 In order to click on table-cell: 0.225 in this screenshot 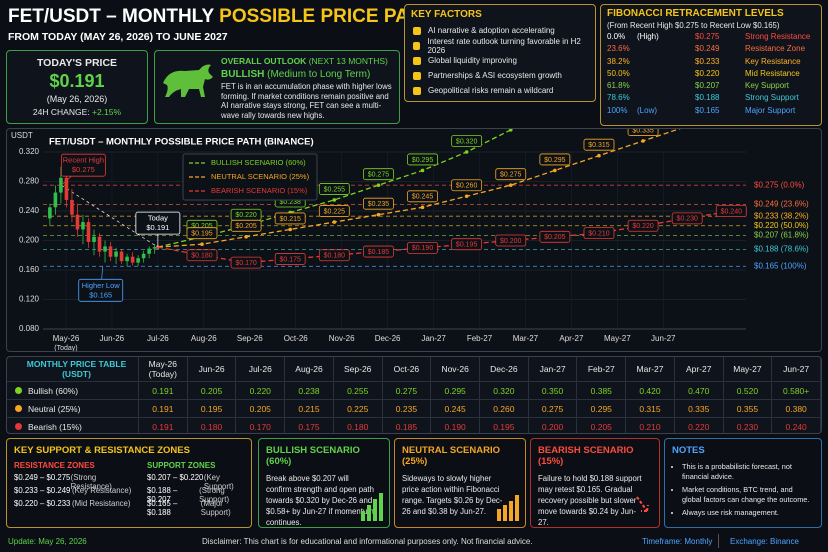, I will do `click(358, 409)`.